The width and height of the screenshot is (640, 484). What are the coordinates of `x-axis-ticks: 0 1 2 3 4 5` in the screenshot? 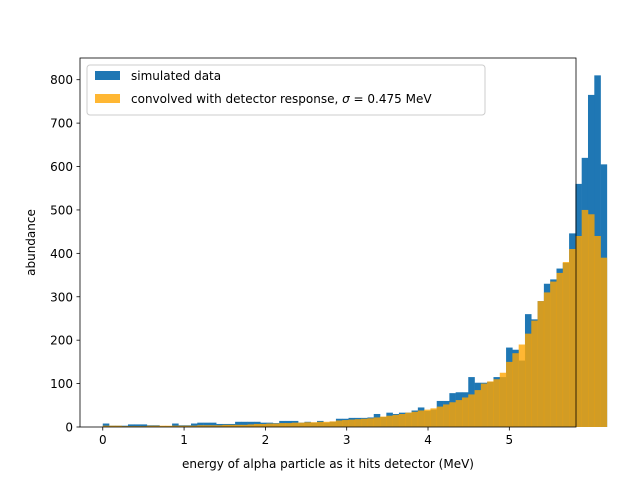 It's located at (306, 437).